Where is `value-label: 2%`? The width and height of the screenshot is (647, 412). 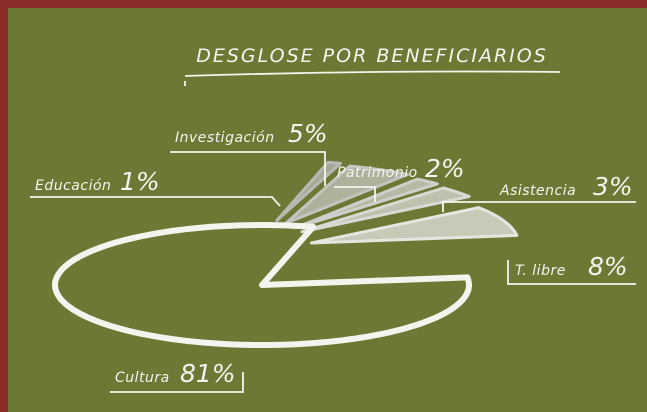
value-label: 2% is located at coordinates (445, 168).